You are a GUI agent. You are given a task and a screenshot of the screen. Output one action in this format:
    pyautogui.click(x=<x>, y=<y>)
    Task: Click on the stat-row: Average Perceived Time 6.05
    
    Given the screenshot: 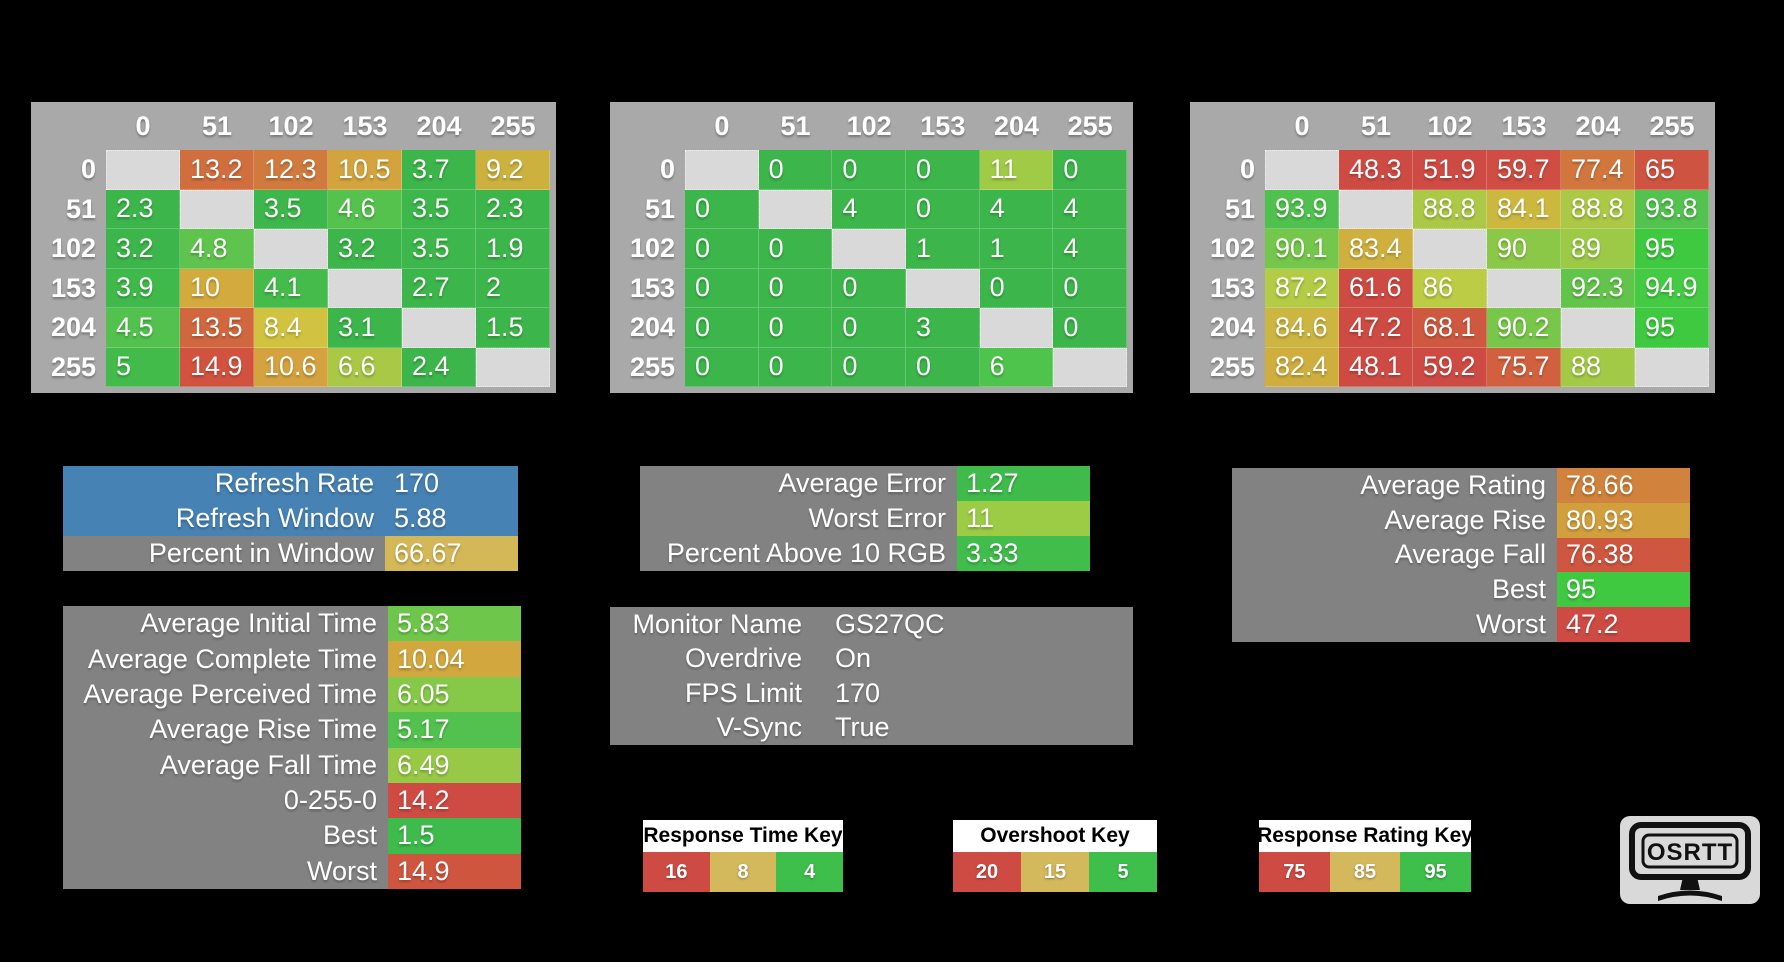 What is the action you would take?
    pyautogui.click(x=292, y=694)
    